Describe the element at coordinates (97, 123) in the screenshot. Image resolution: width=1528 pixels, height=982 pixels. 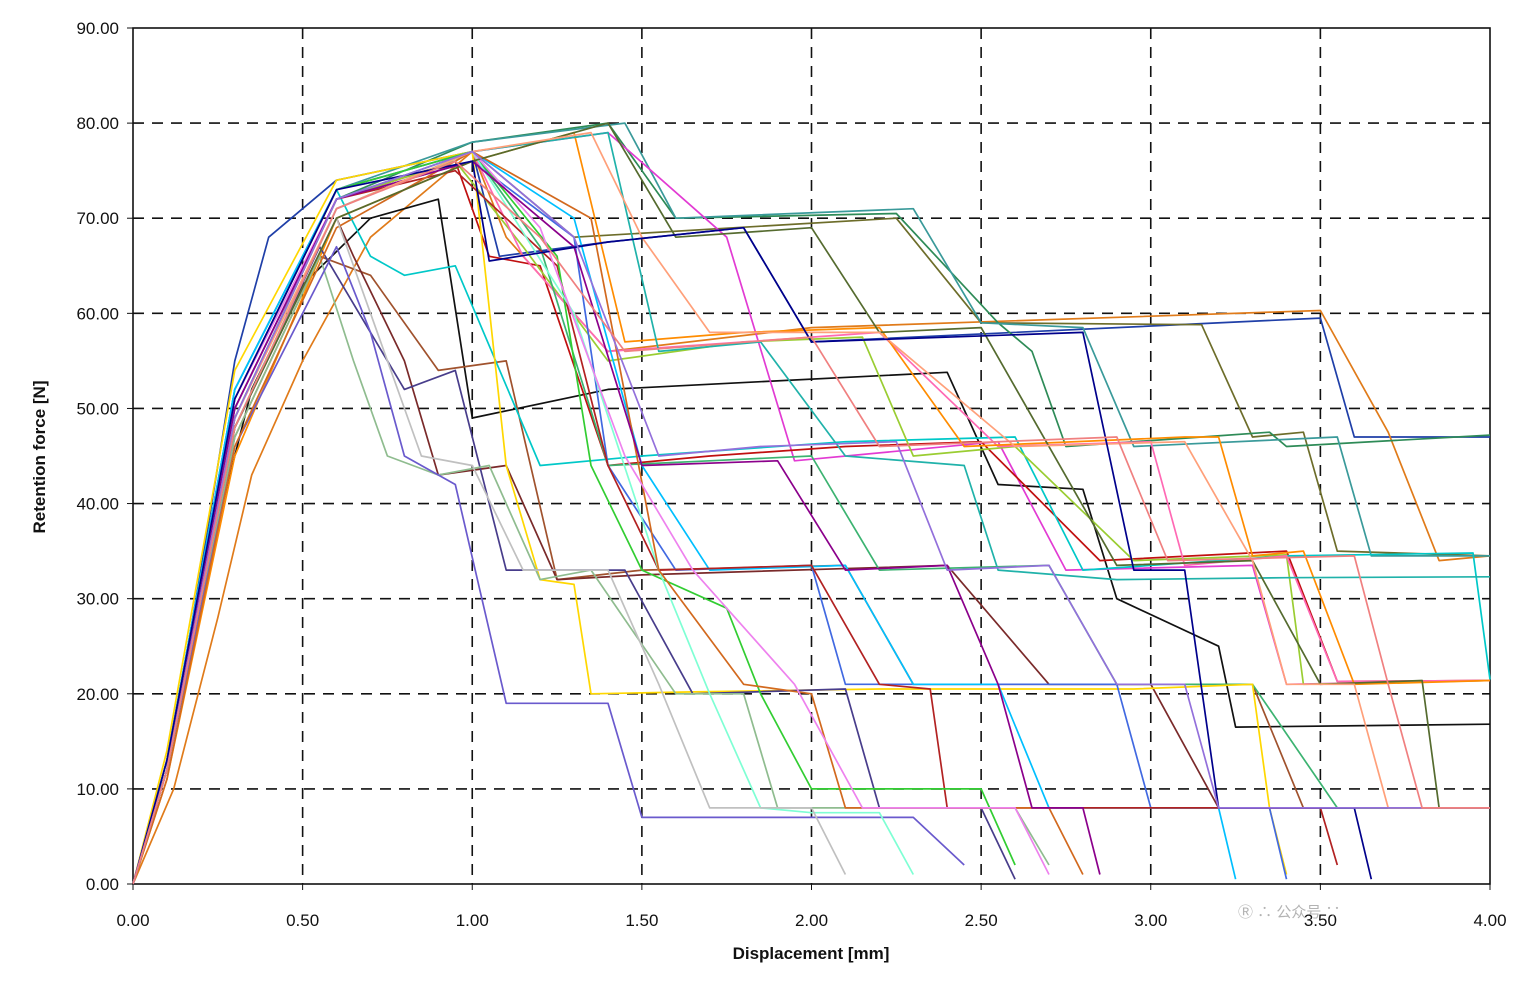
I see `y-tick-label: 80.00` at that location.